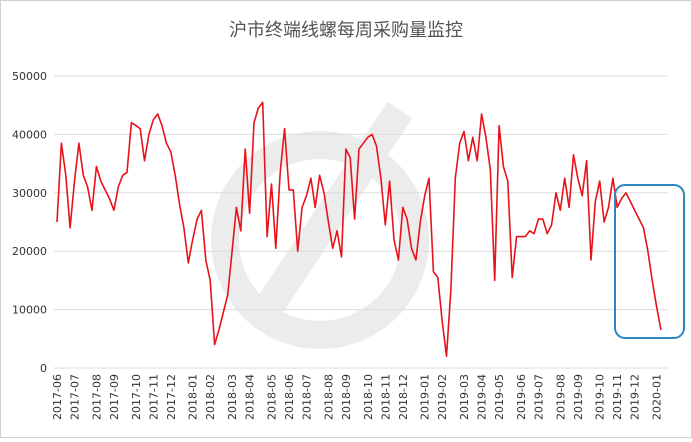  I want to click on x-tick-label: 2017-10, so click(136, 397).